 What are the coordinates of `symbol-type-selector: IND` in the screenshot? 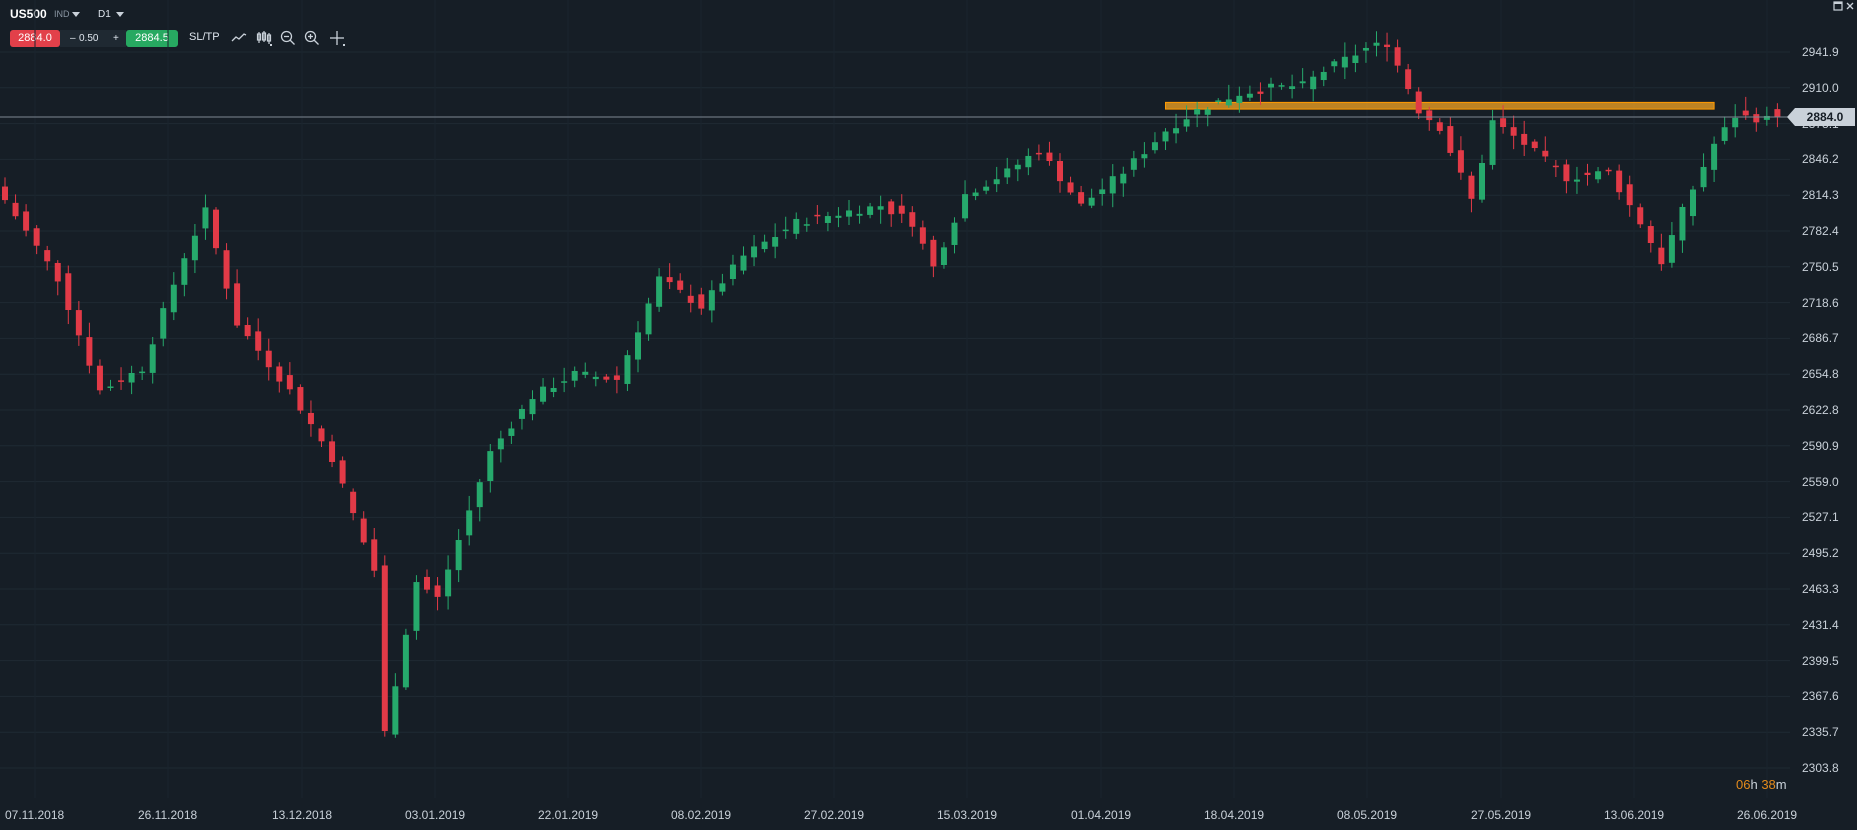 It's located at (67, 14).